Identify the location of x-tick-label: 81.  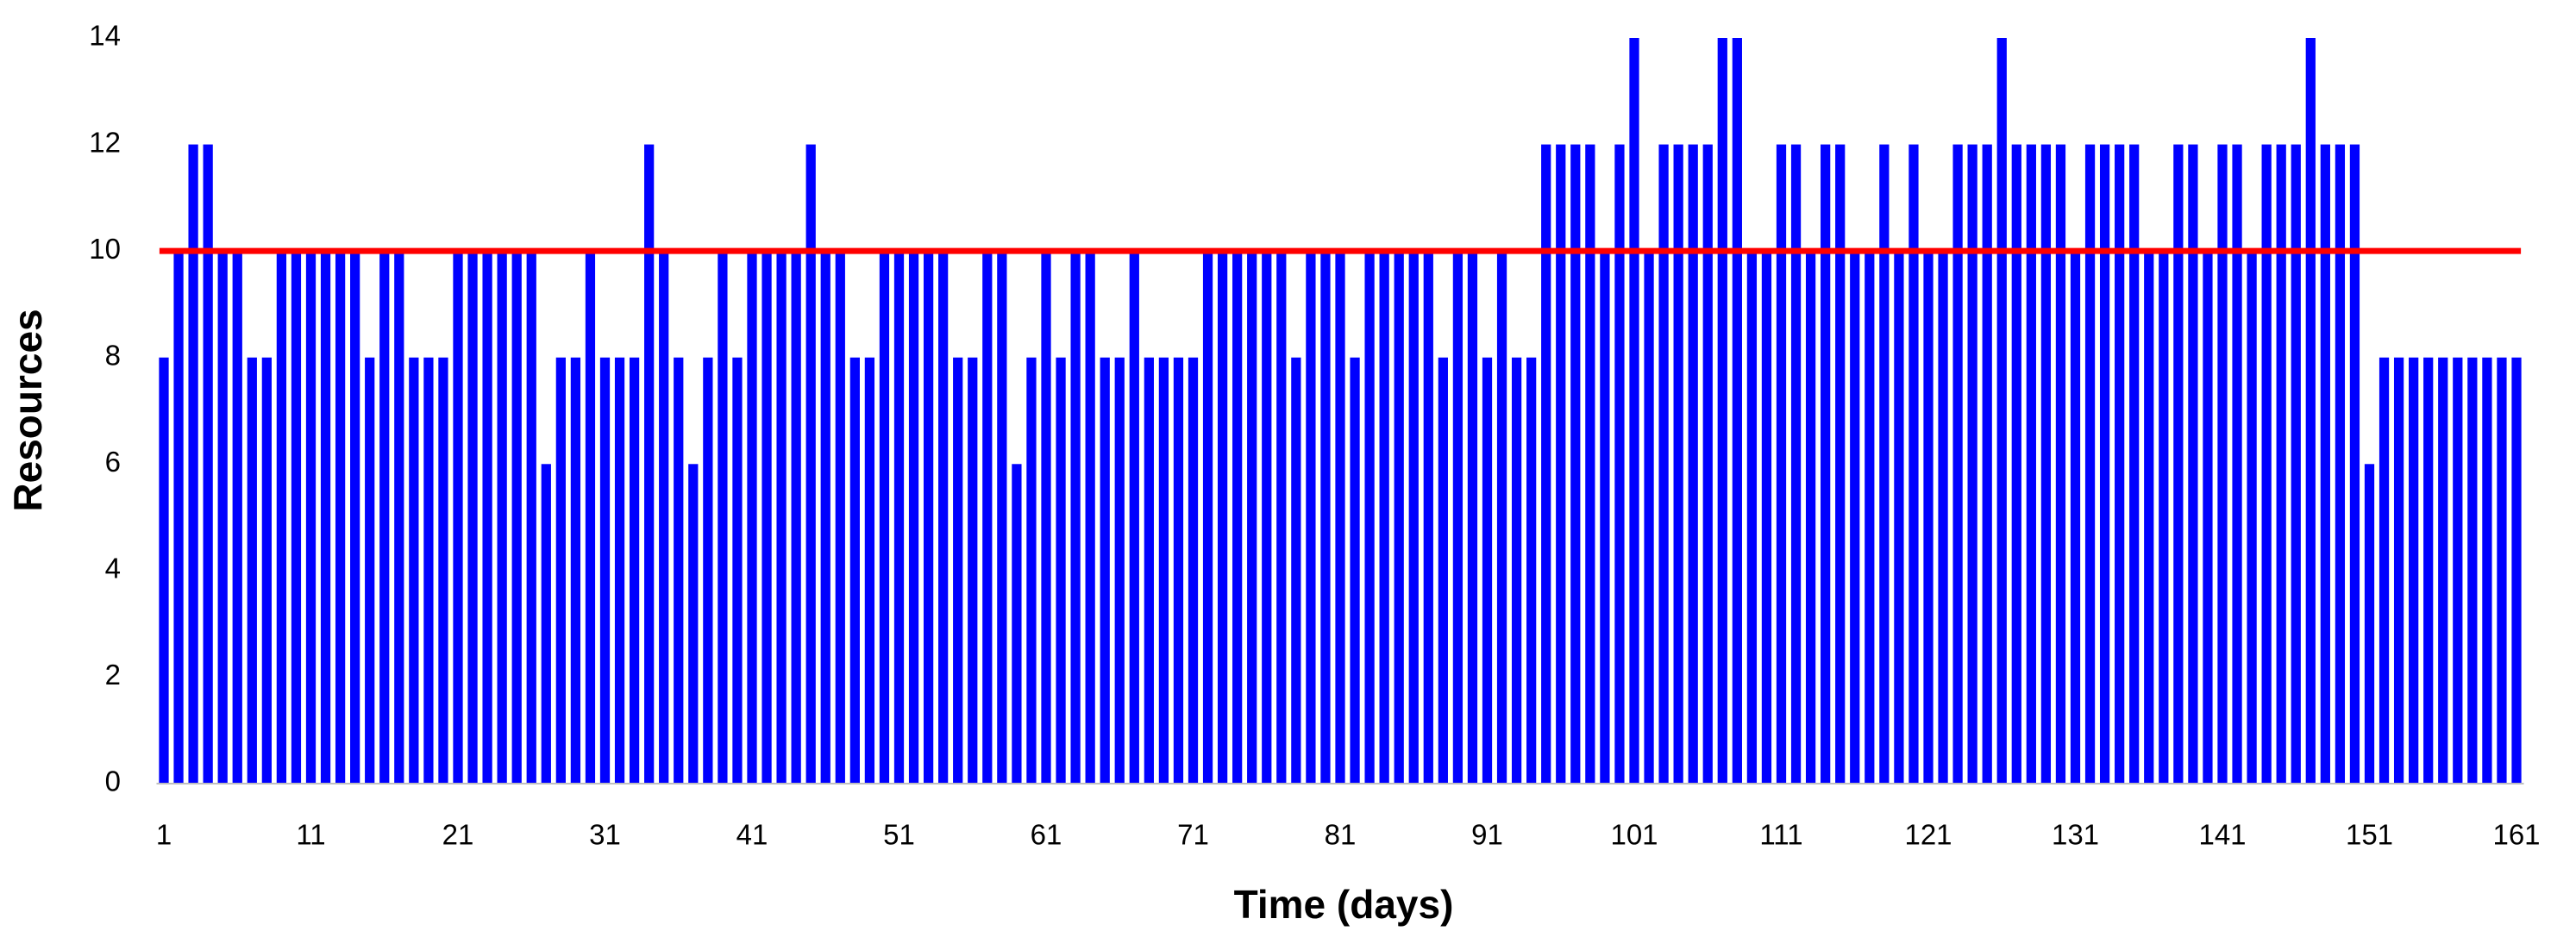
(1341, 835).